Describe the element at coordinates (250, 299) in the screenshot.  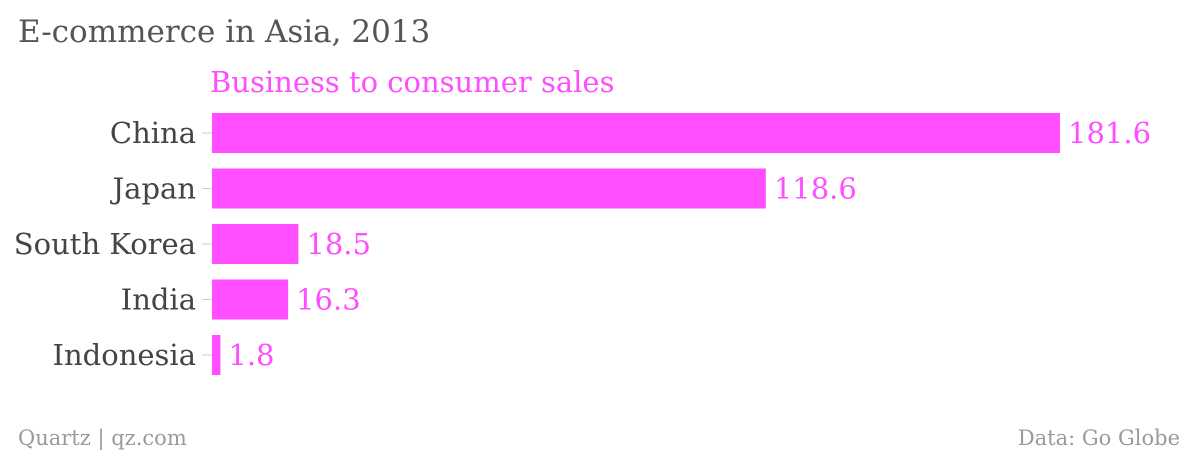
I see `bar-india` at that location.